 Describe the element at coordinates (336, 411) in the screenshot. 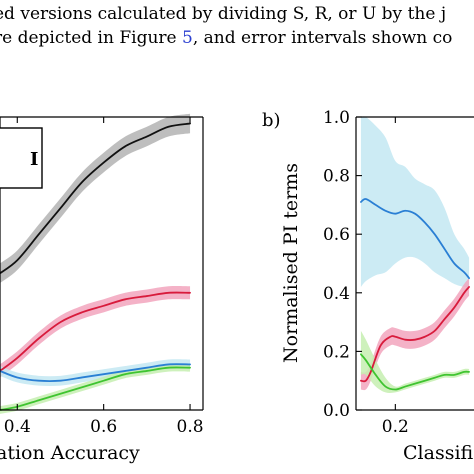

I see `panel-b-y-tick-label: 0.0` at that location.